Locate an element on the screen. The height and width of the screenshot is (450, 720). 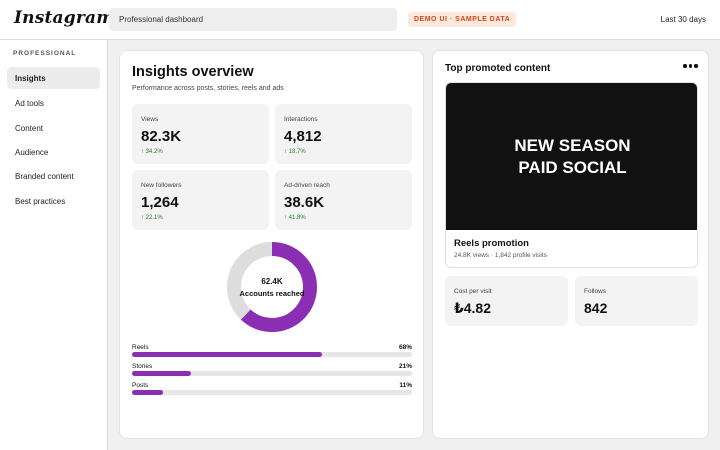
stat-value: 38.6K is located at coordinates (304, 202).